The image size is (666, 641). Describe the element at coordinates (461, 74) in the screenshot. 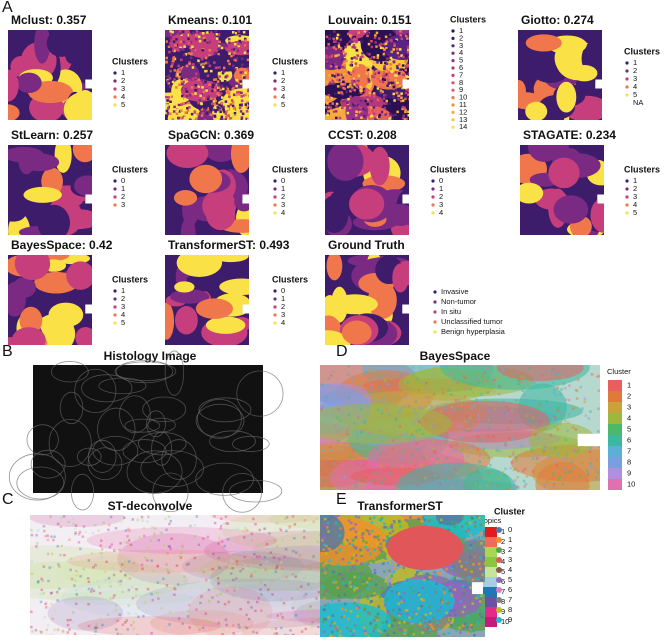

I see `legend-item: 7` at that location.